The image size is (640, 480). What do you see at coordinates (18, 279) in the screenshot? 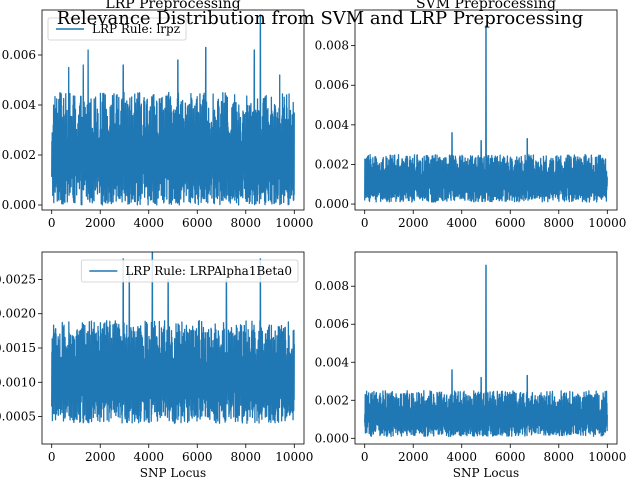
I see `y-tick-label: 0.0025` at bounding box center [18, 279].